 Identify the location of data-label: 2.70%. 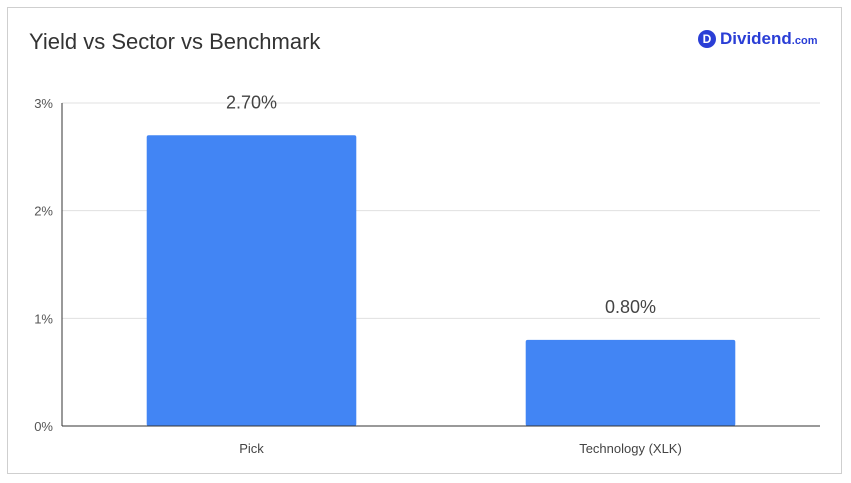
(251, 102).